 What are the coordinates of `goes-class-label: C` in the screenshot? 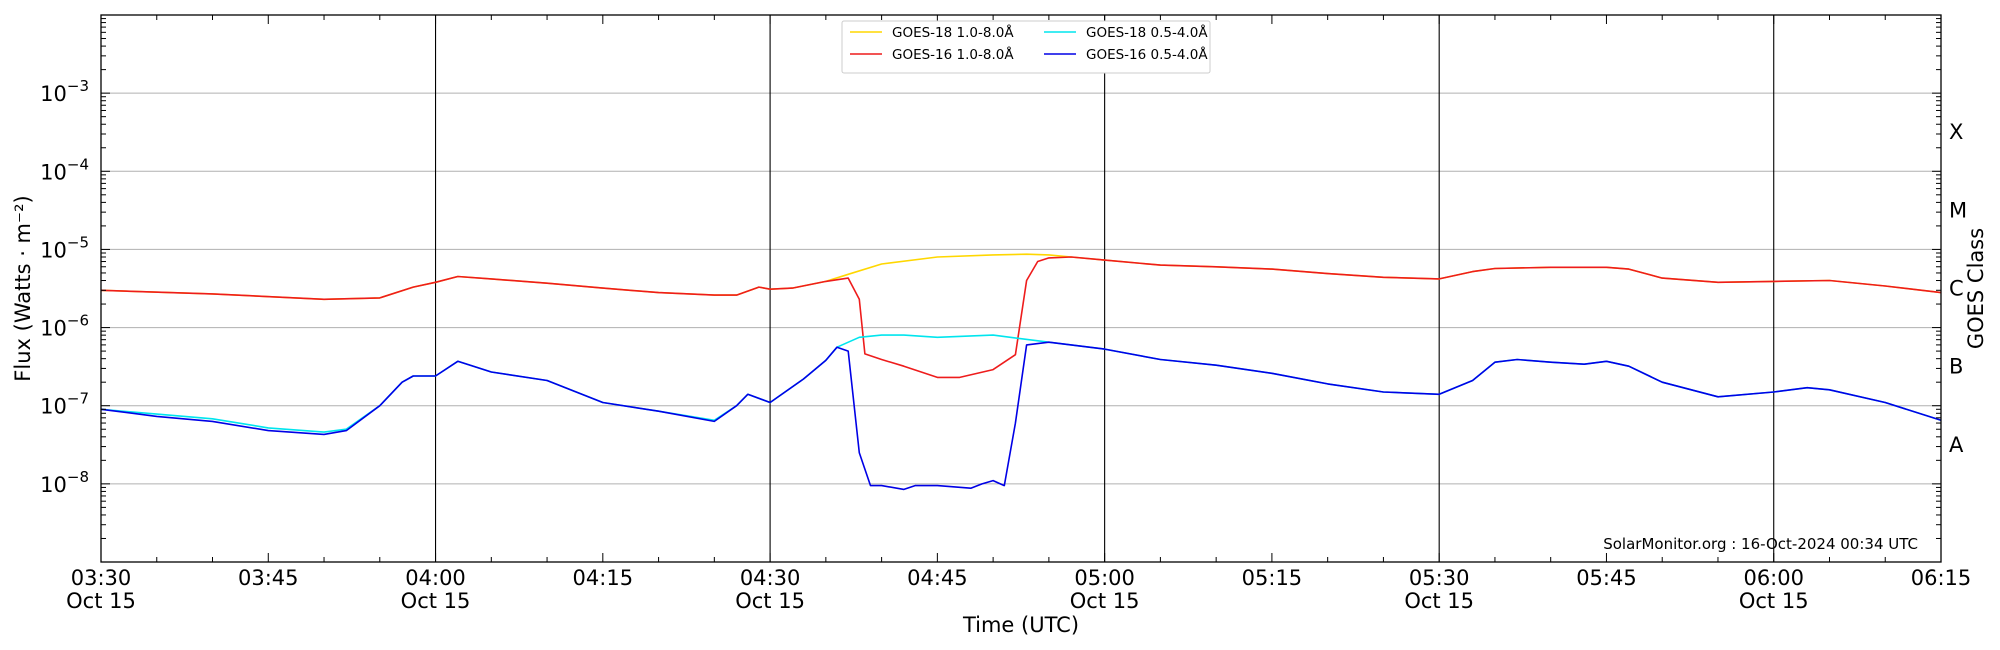 It's located at (1956, 289).